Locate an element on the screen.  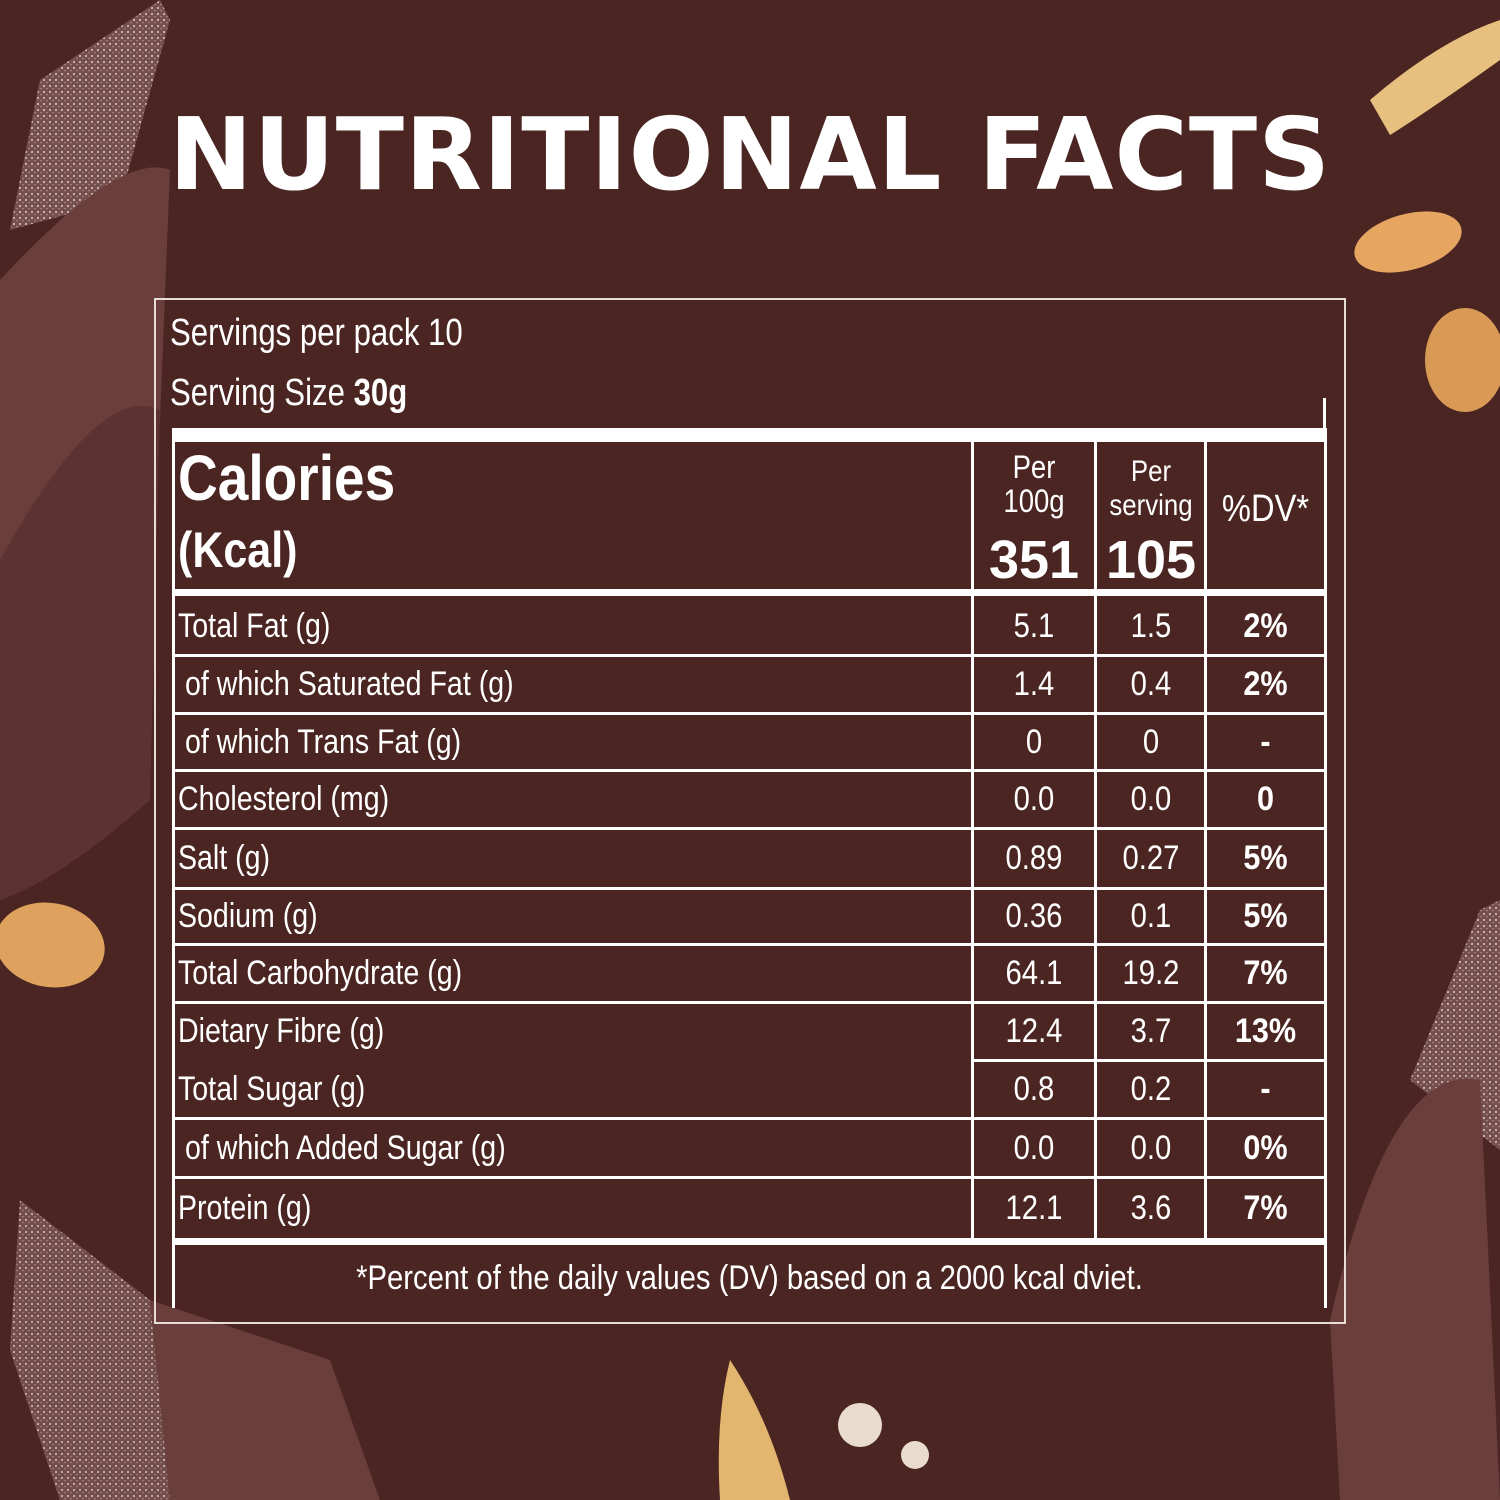
value-dv: 0% is located at coordinates (1265, 1147).